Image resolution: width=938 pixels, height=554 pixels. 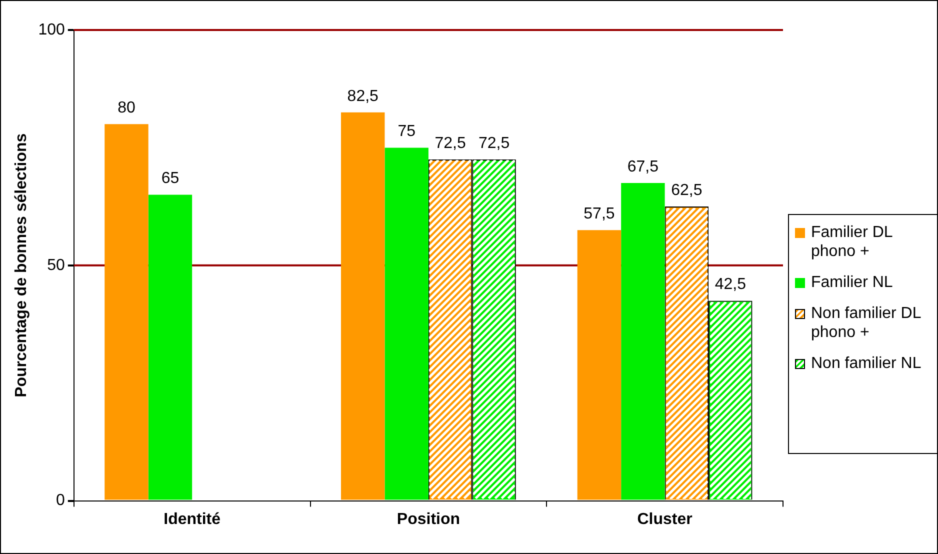 What do you see at coordinates (730, 285) in the screenshot?
I see `data-label: 42,5` at bounding box center [730, 285].